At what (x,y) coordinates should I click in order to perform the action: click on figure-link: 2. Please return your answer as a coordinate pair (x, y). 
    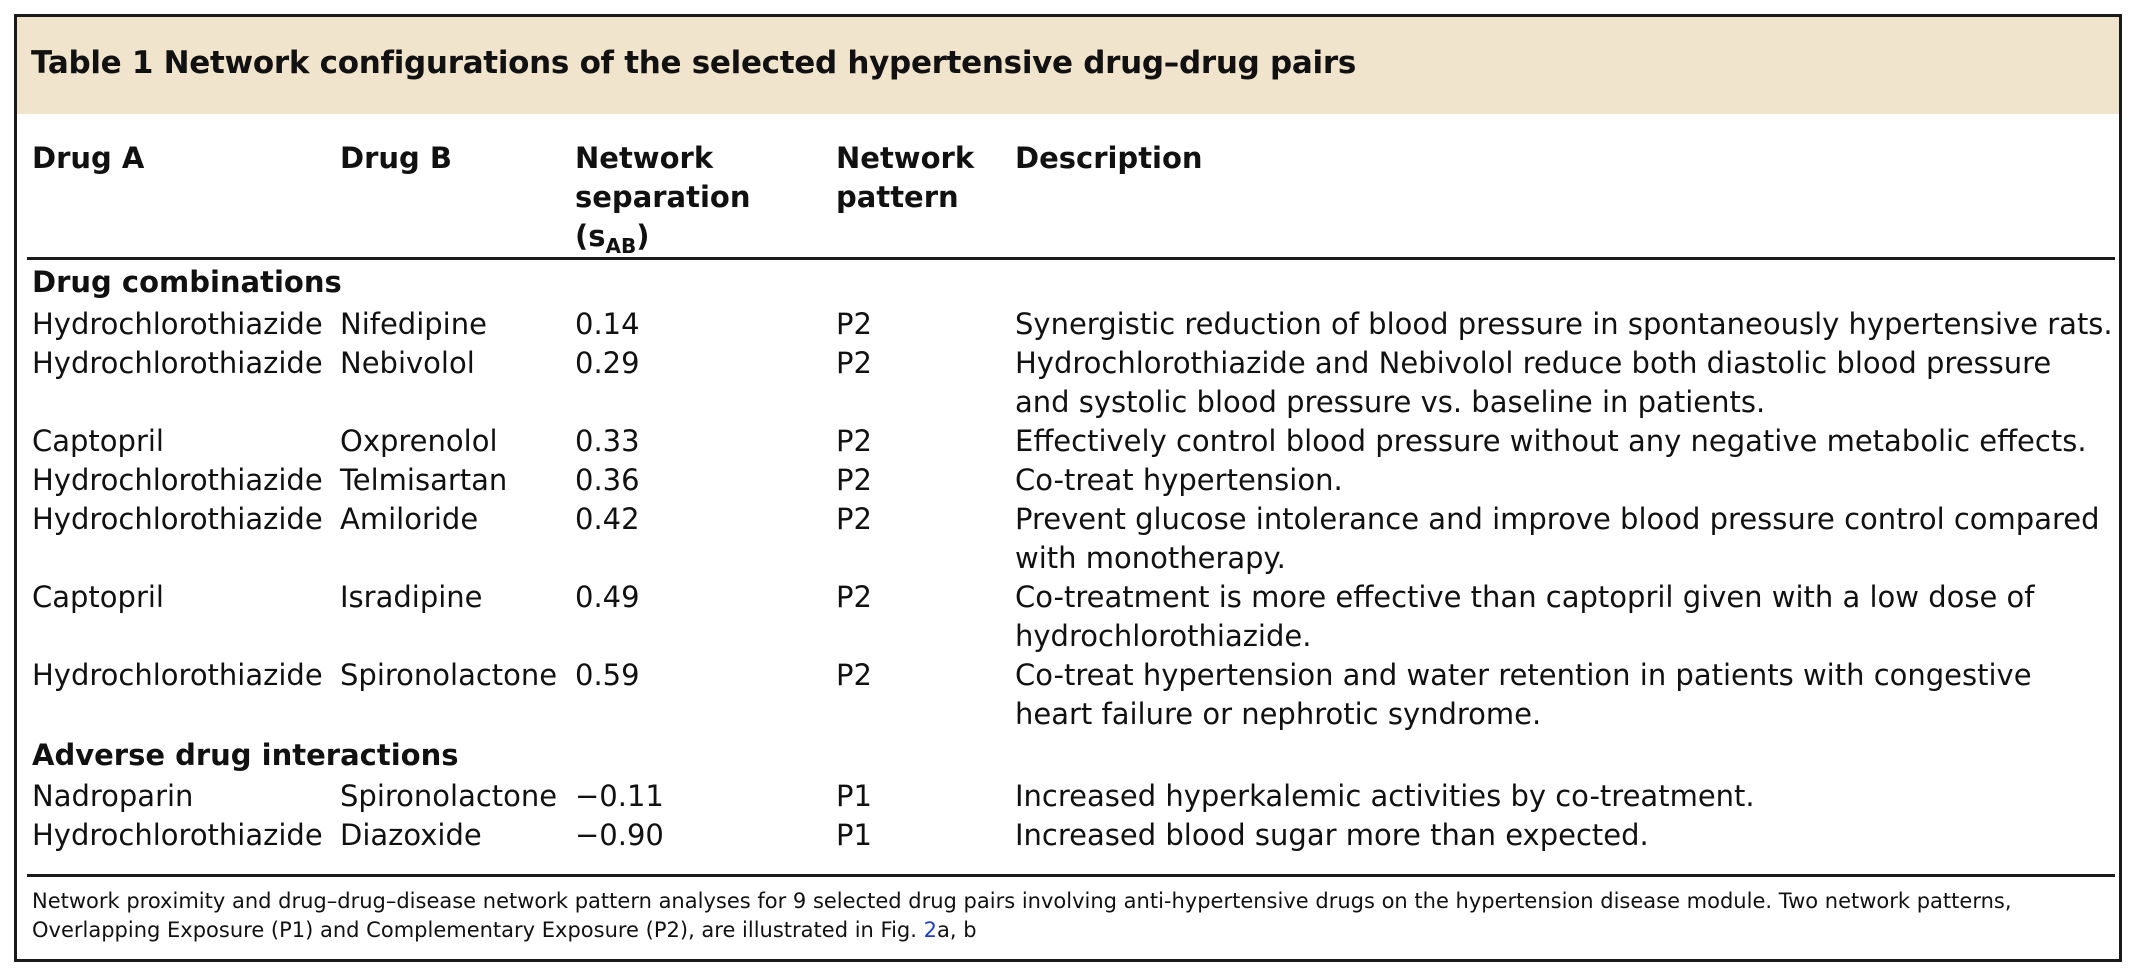
    Looking at the image, I should click on (930, 930).